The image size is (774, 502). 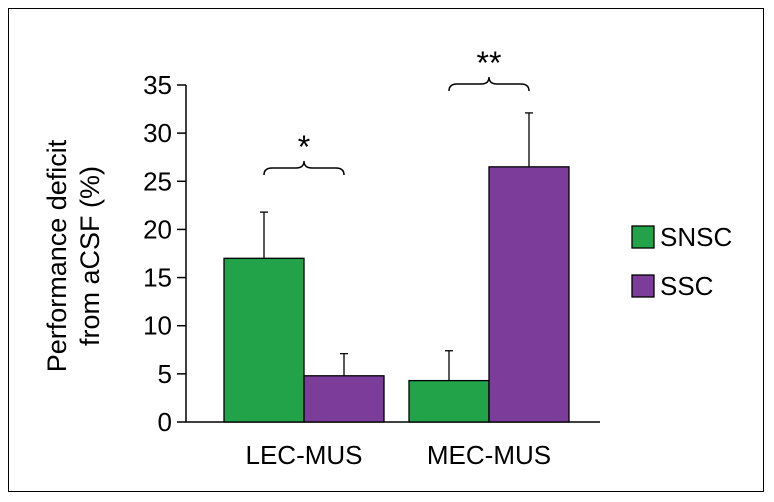 What do you see at coordinates (90, 256) in the screenshot?
I see `y-axis-label-line-2: from aCSF (%)` at bounding box center [90, 256].